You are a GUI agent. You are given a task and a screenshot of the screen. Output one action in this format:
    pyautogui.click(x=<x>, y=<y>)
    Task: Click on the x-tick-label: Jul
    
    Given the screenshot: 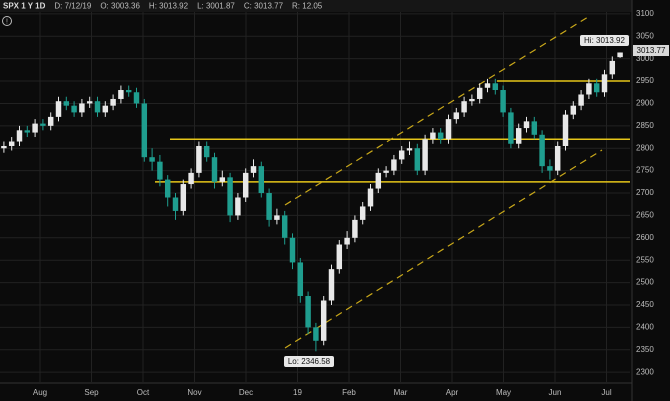 What is the action you would take?
    pyautogui.click(x=606, y=392)
    